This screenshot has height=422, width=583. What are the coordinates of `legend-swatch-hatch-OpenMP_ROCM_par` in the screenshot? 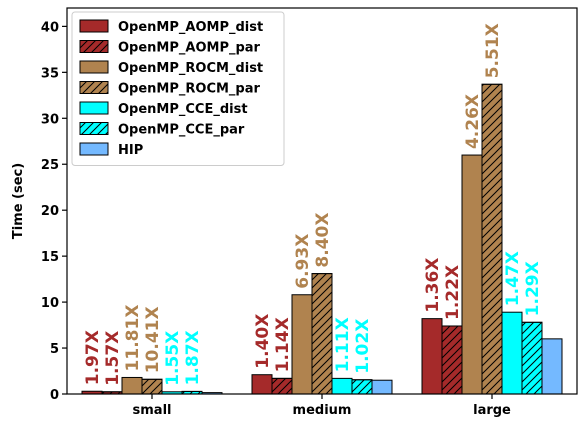 It's located at (94, 87).